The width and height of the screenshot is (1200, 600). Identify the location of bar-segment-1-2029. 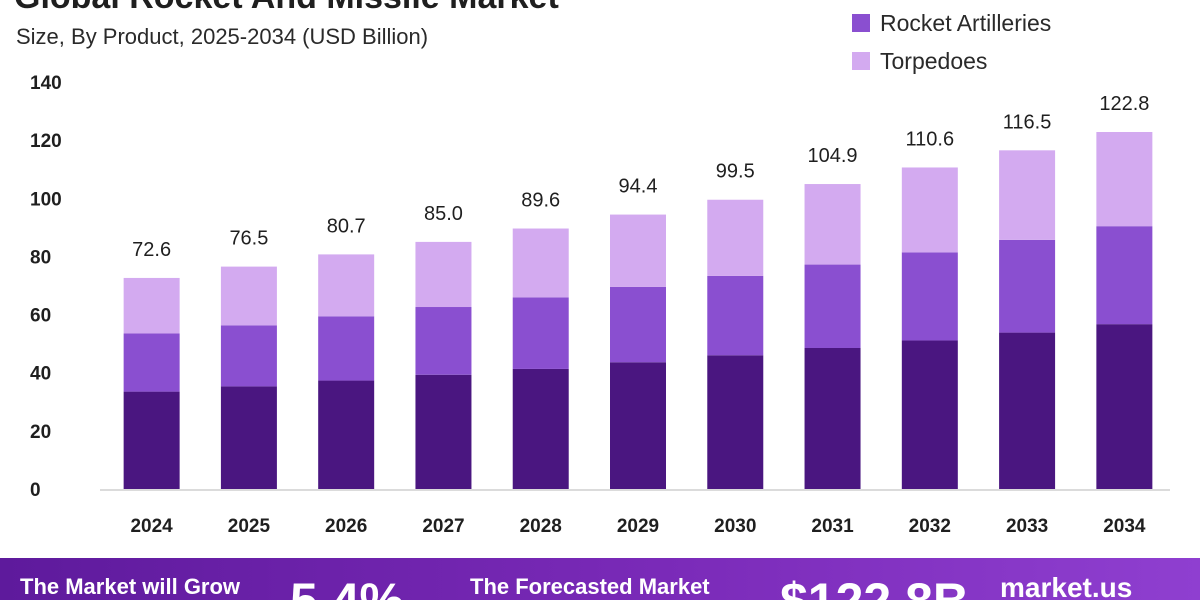
(638, 425).